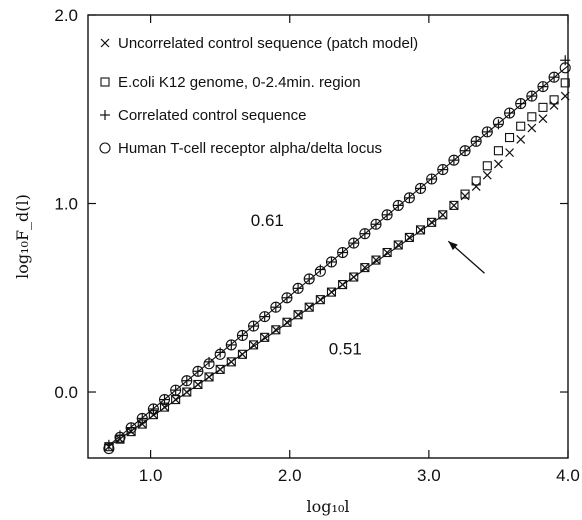 This screenshot has width=582, height=520. I want to click on legend-marker-x, so click(105, 43).